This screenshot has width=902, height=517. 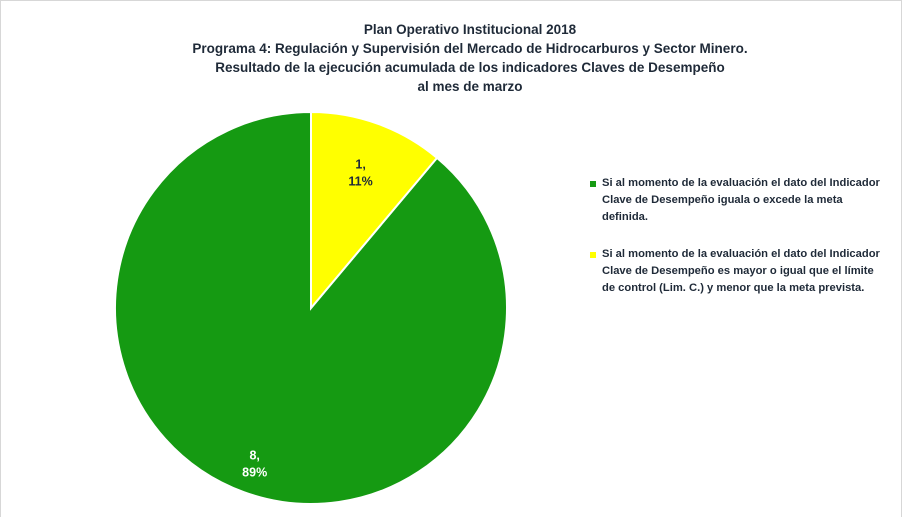 What do you see at coordinates (254, 473) in the screenshot?
I see `data-label-percent: 89%` at bounding box center [254, 473].